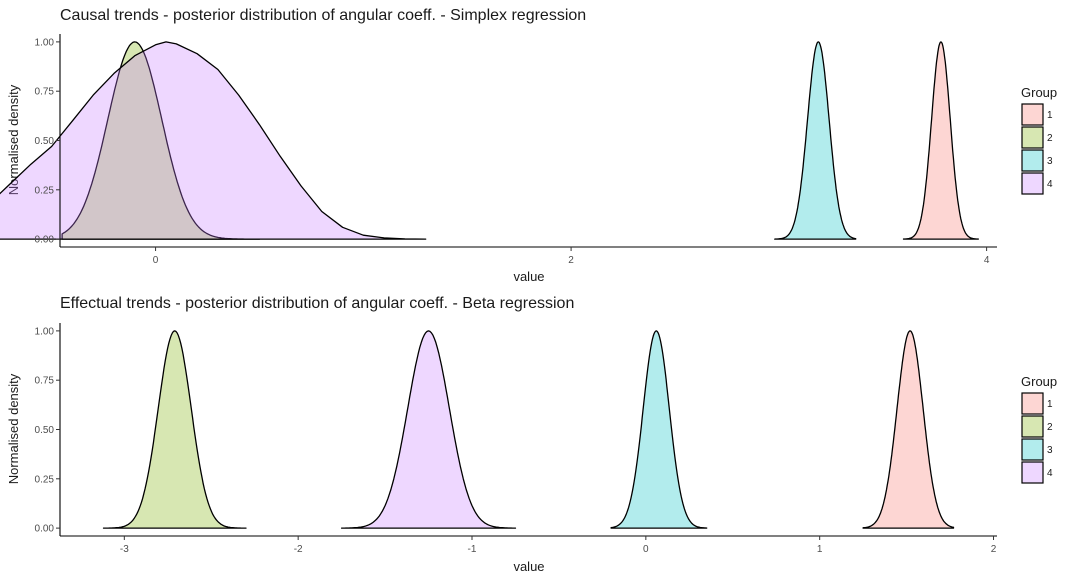 This screenshot has height=578, width=1076. What do you see at coordinates (820, 549) in the screenshot?
I see `x-tick-label: 1` at bounding box center [820, 549].